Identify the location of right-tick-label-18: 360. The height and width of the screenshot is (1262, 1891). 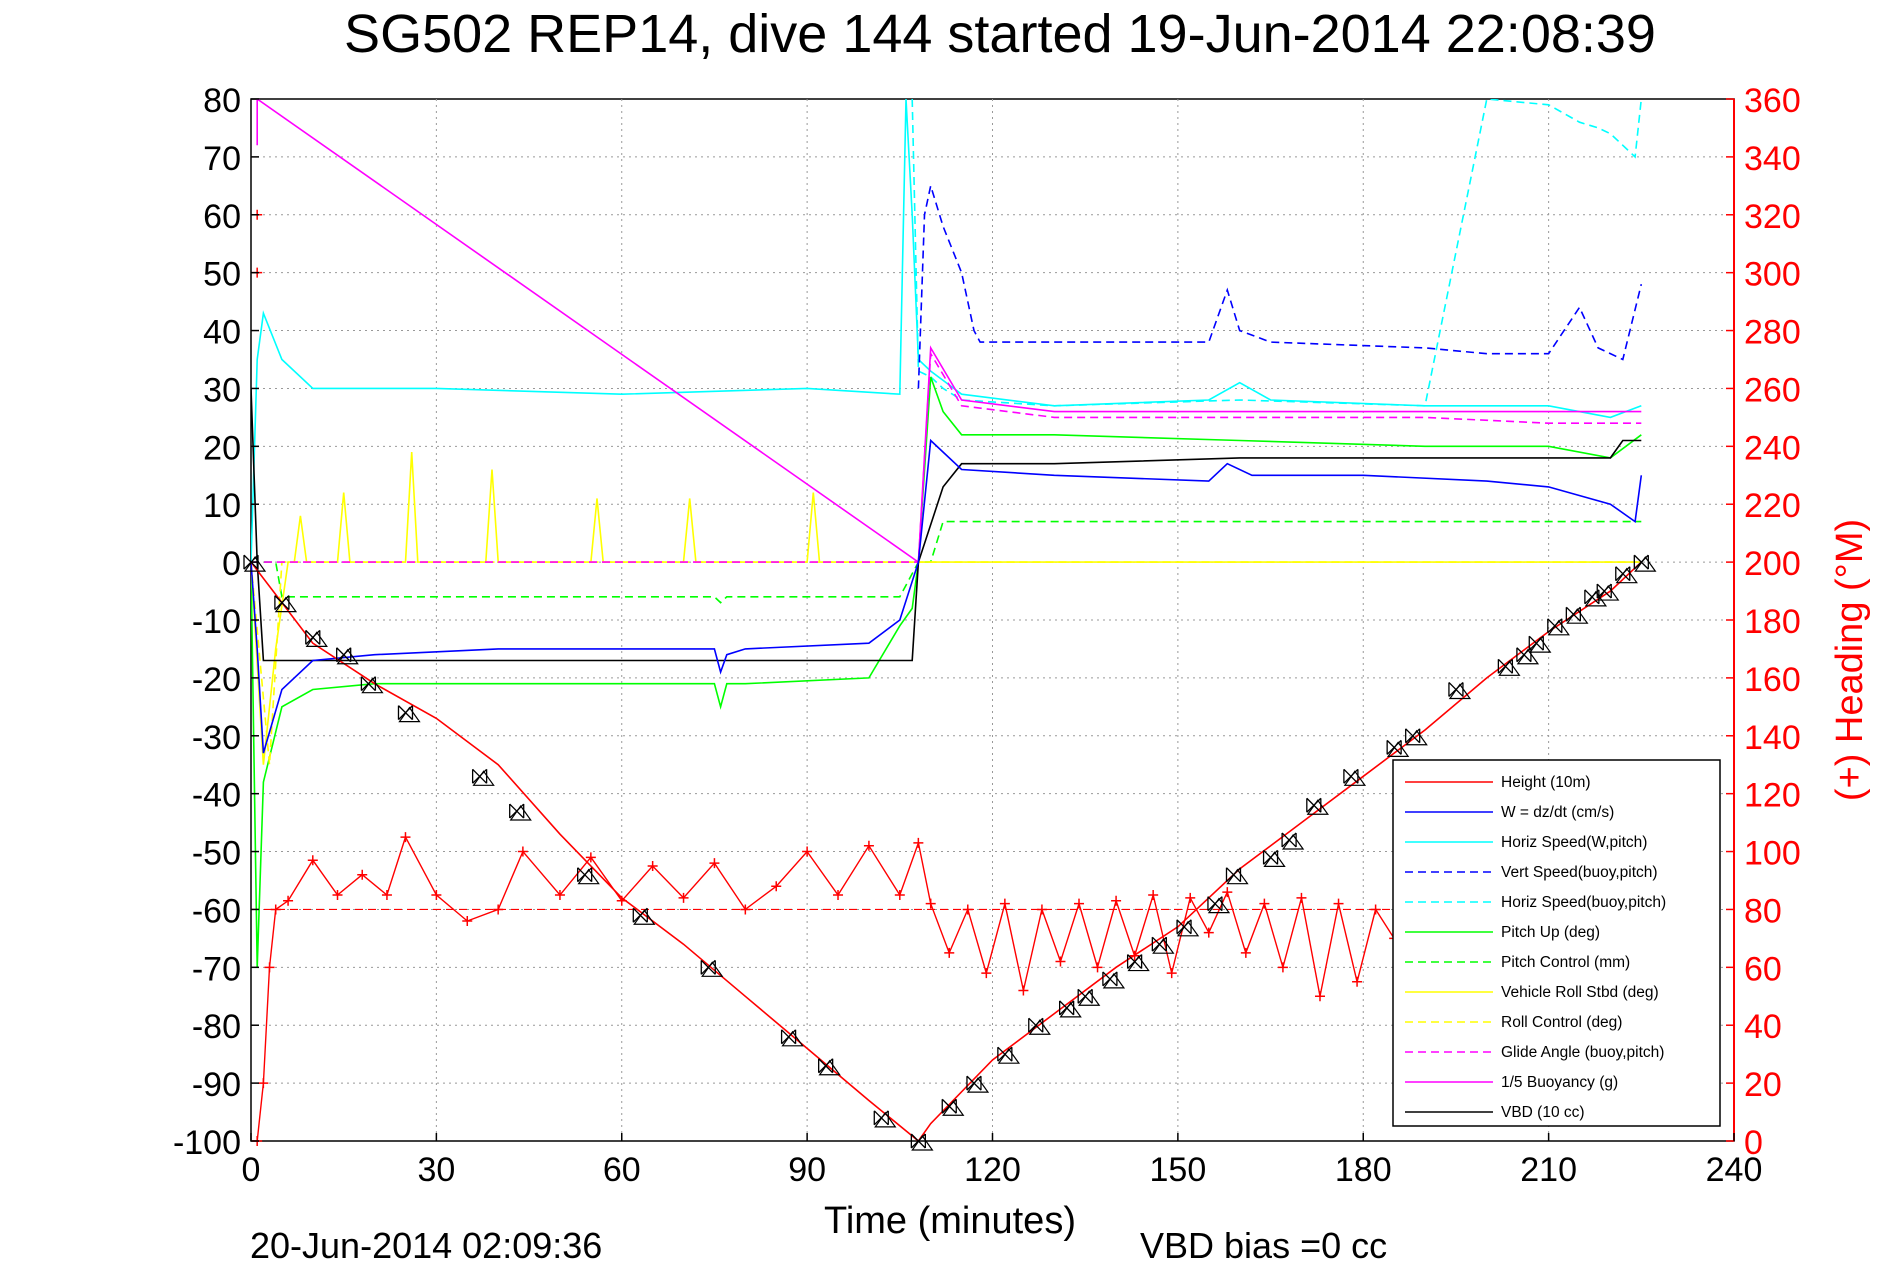
(1772, 101).